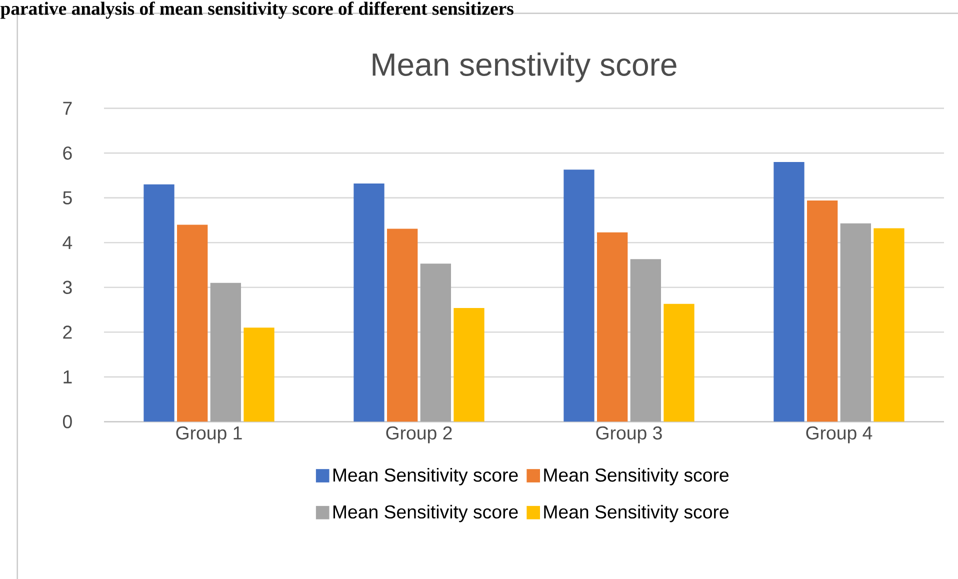 This screenshot has width=958, height=579. I want to click on y-tick-label: 2, so click(67, 332).